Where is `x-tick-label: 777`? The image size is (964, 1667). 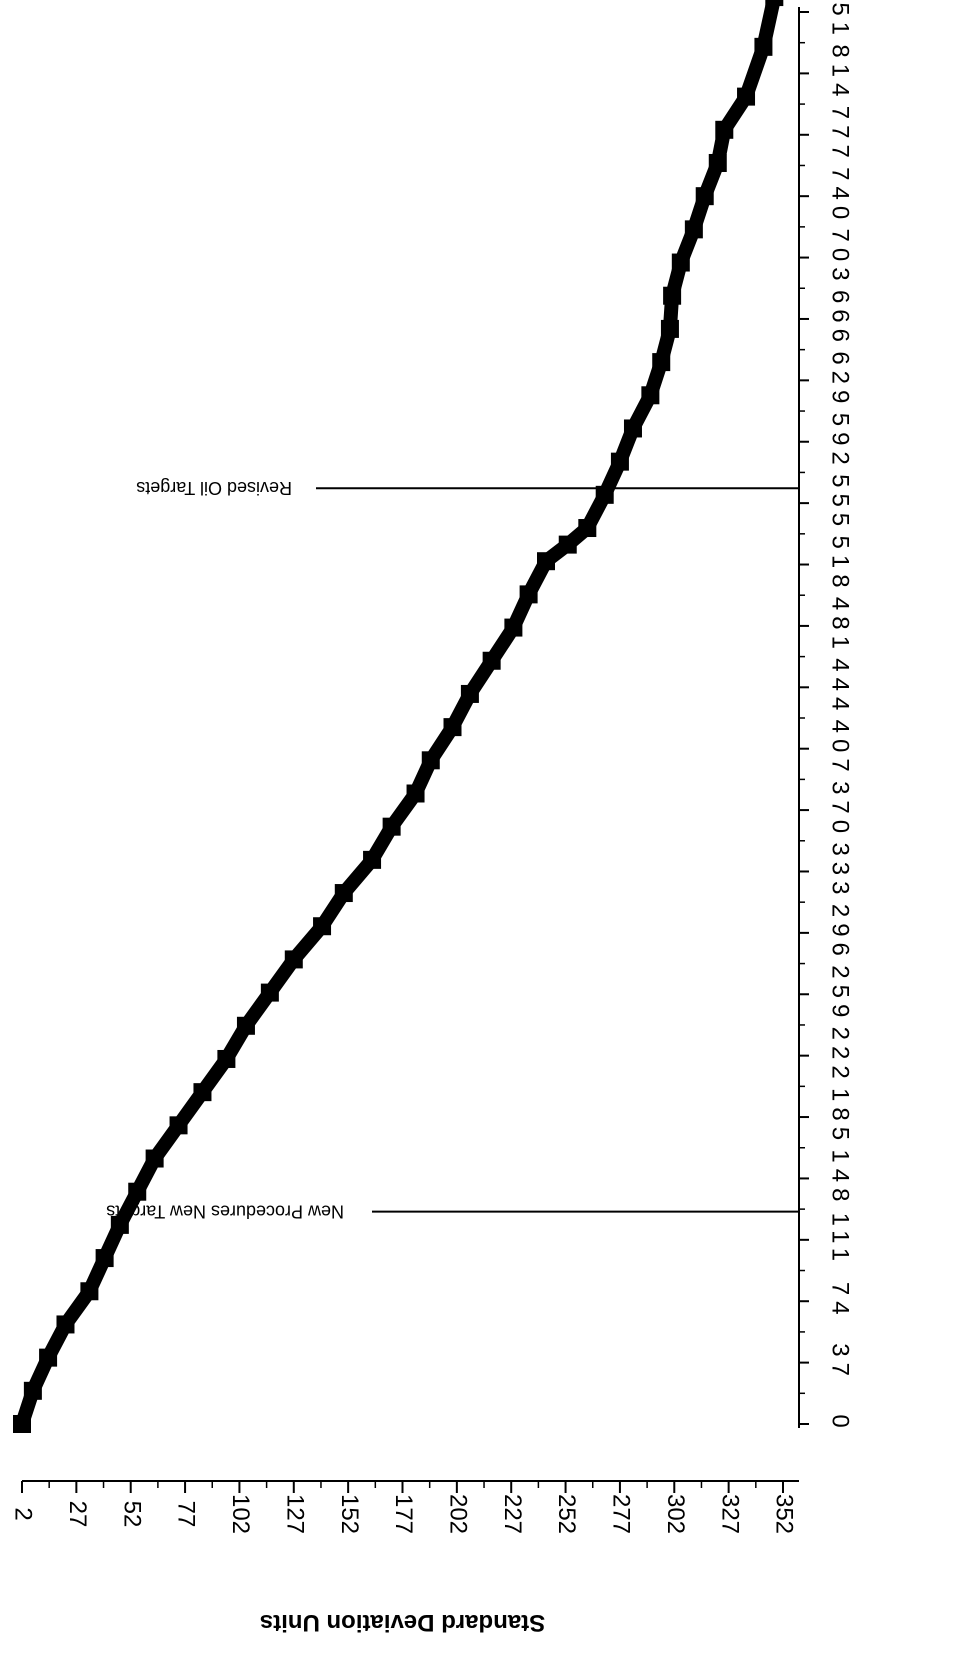
x-tick-label: 777 is located at coordinates (840, 135).